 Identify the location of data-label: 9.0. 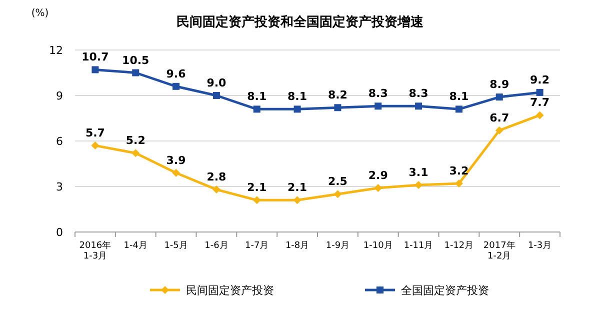
(216, 83).